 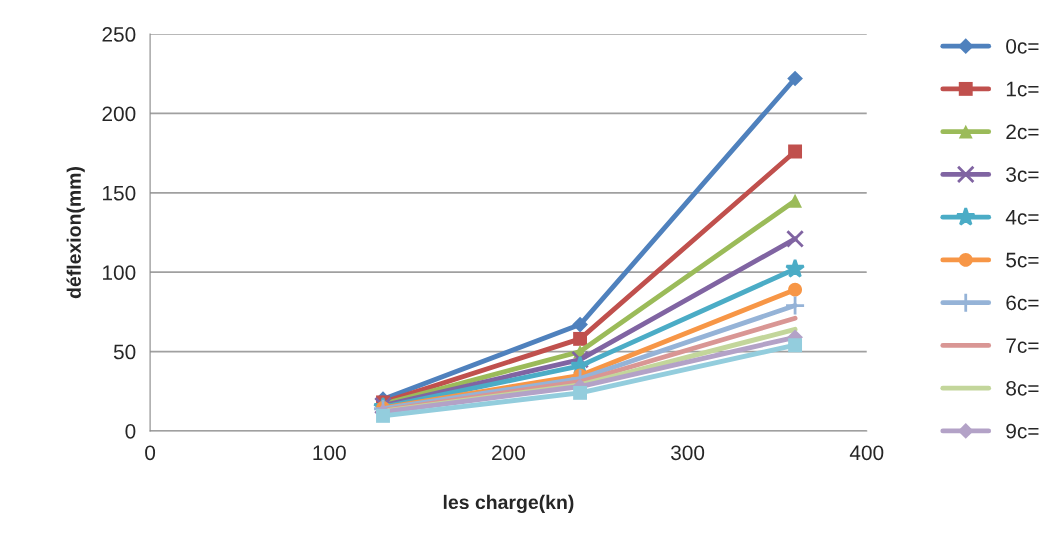 I want to click on x-tick-label: 300, so click(x=687, y=453).